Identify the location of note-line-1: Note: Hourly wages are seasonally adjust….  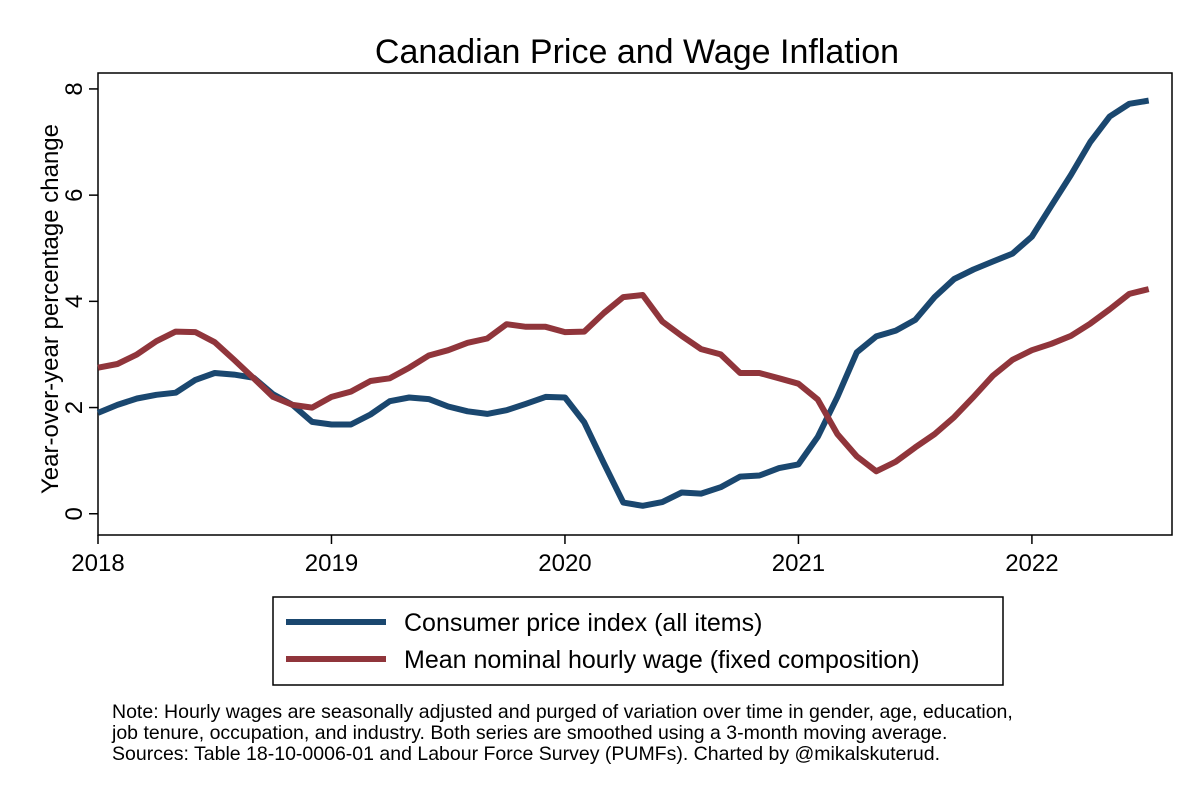
(562, 712).